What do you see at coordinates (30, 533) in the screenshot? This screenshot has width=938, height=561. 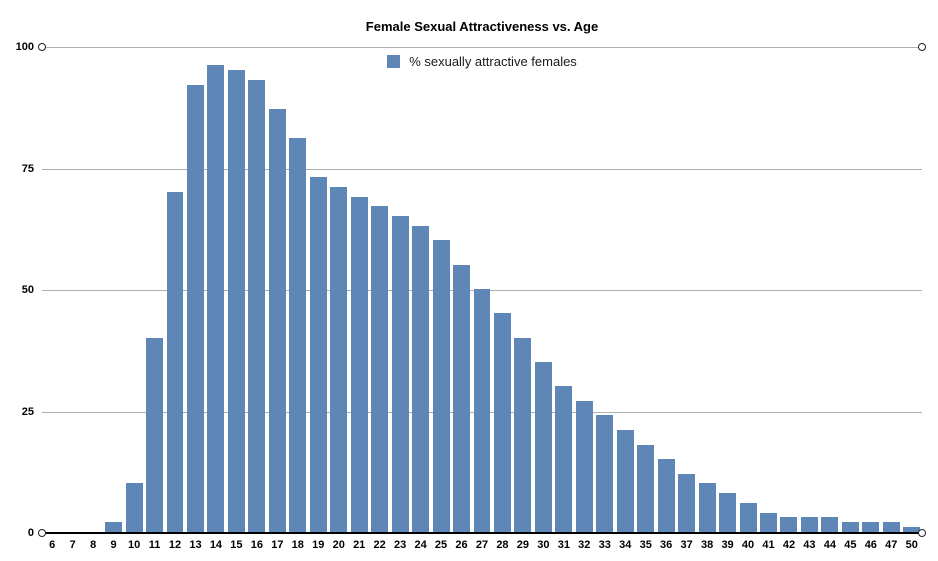 I see `y-tick-label: 0` at bounding box center [30, 533].